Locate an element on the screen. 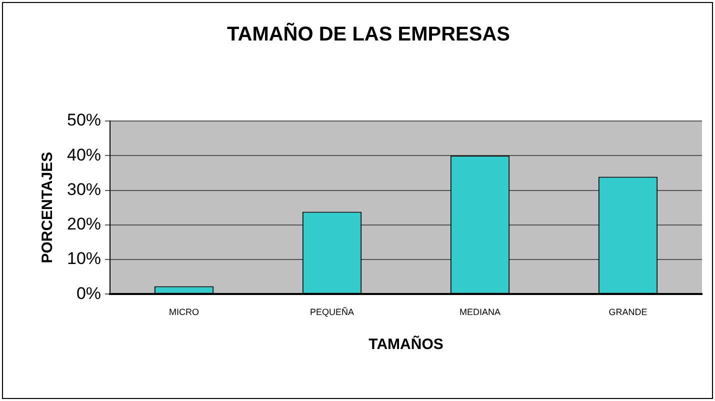 The height and width of the screenshot is (401, 715). x-tick-label: PEQUEÑA is located at coordinates (332, 312).